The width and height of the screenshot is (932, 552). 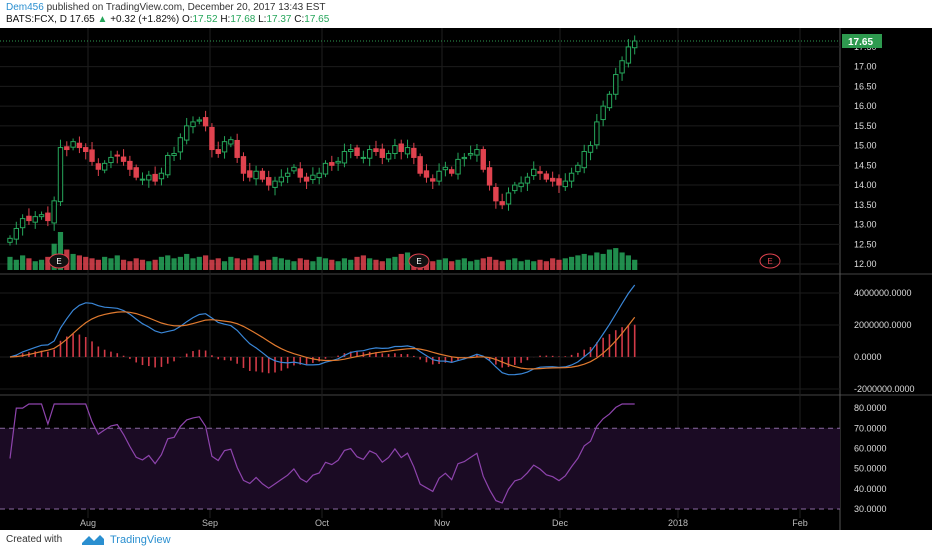 What do you see at coordinates (865, 264) in the screenshot?
I see `price-tick-label: 12.00` at bounding box center [865, 264].